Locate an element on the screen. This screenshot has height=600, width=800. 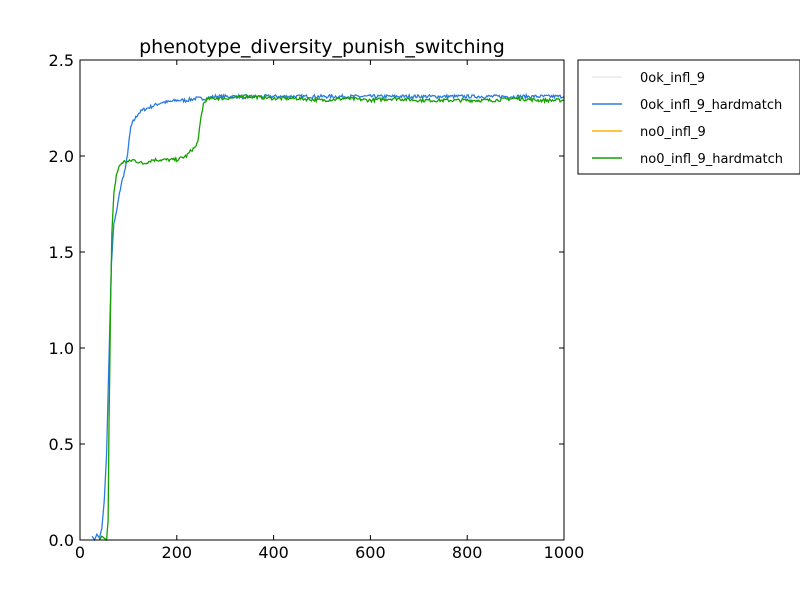
x-tick-label: 800 is located at coordinates (467, 552).